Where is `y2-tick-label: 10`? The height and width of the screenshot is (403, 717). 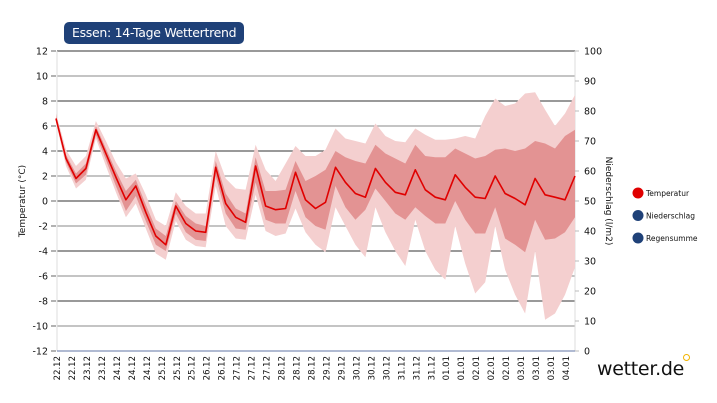 y2-tick-label: 10 is located at coordinates (590, 322).